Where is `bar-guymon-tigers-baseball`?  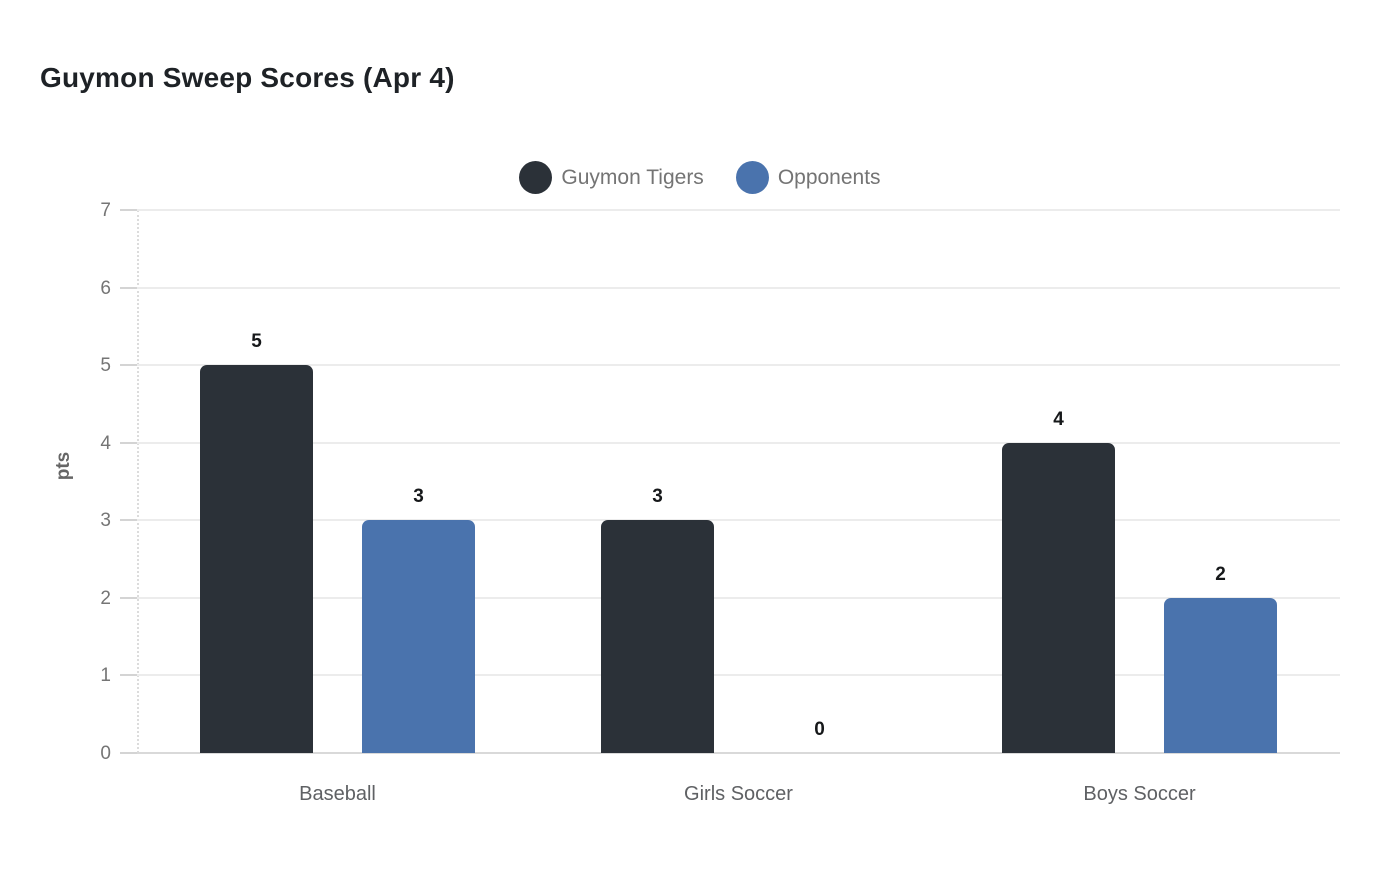 bar-guymon-tigers-baseball is located at coordinates (256, 559).